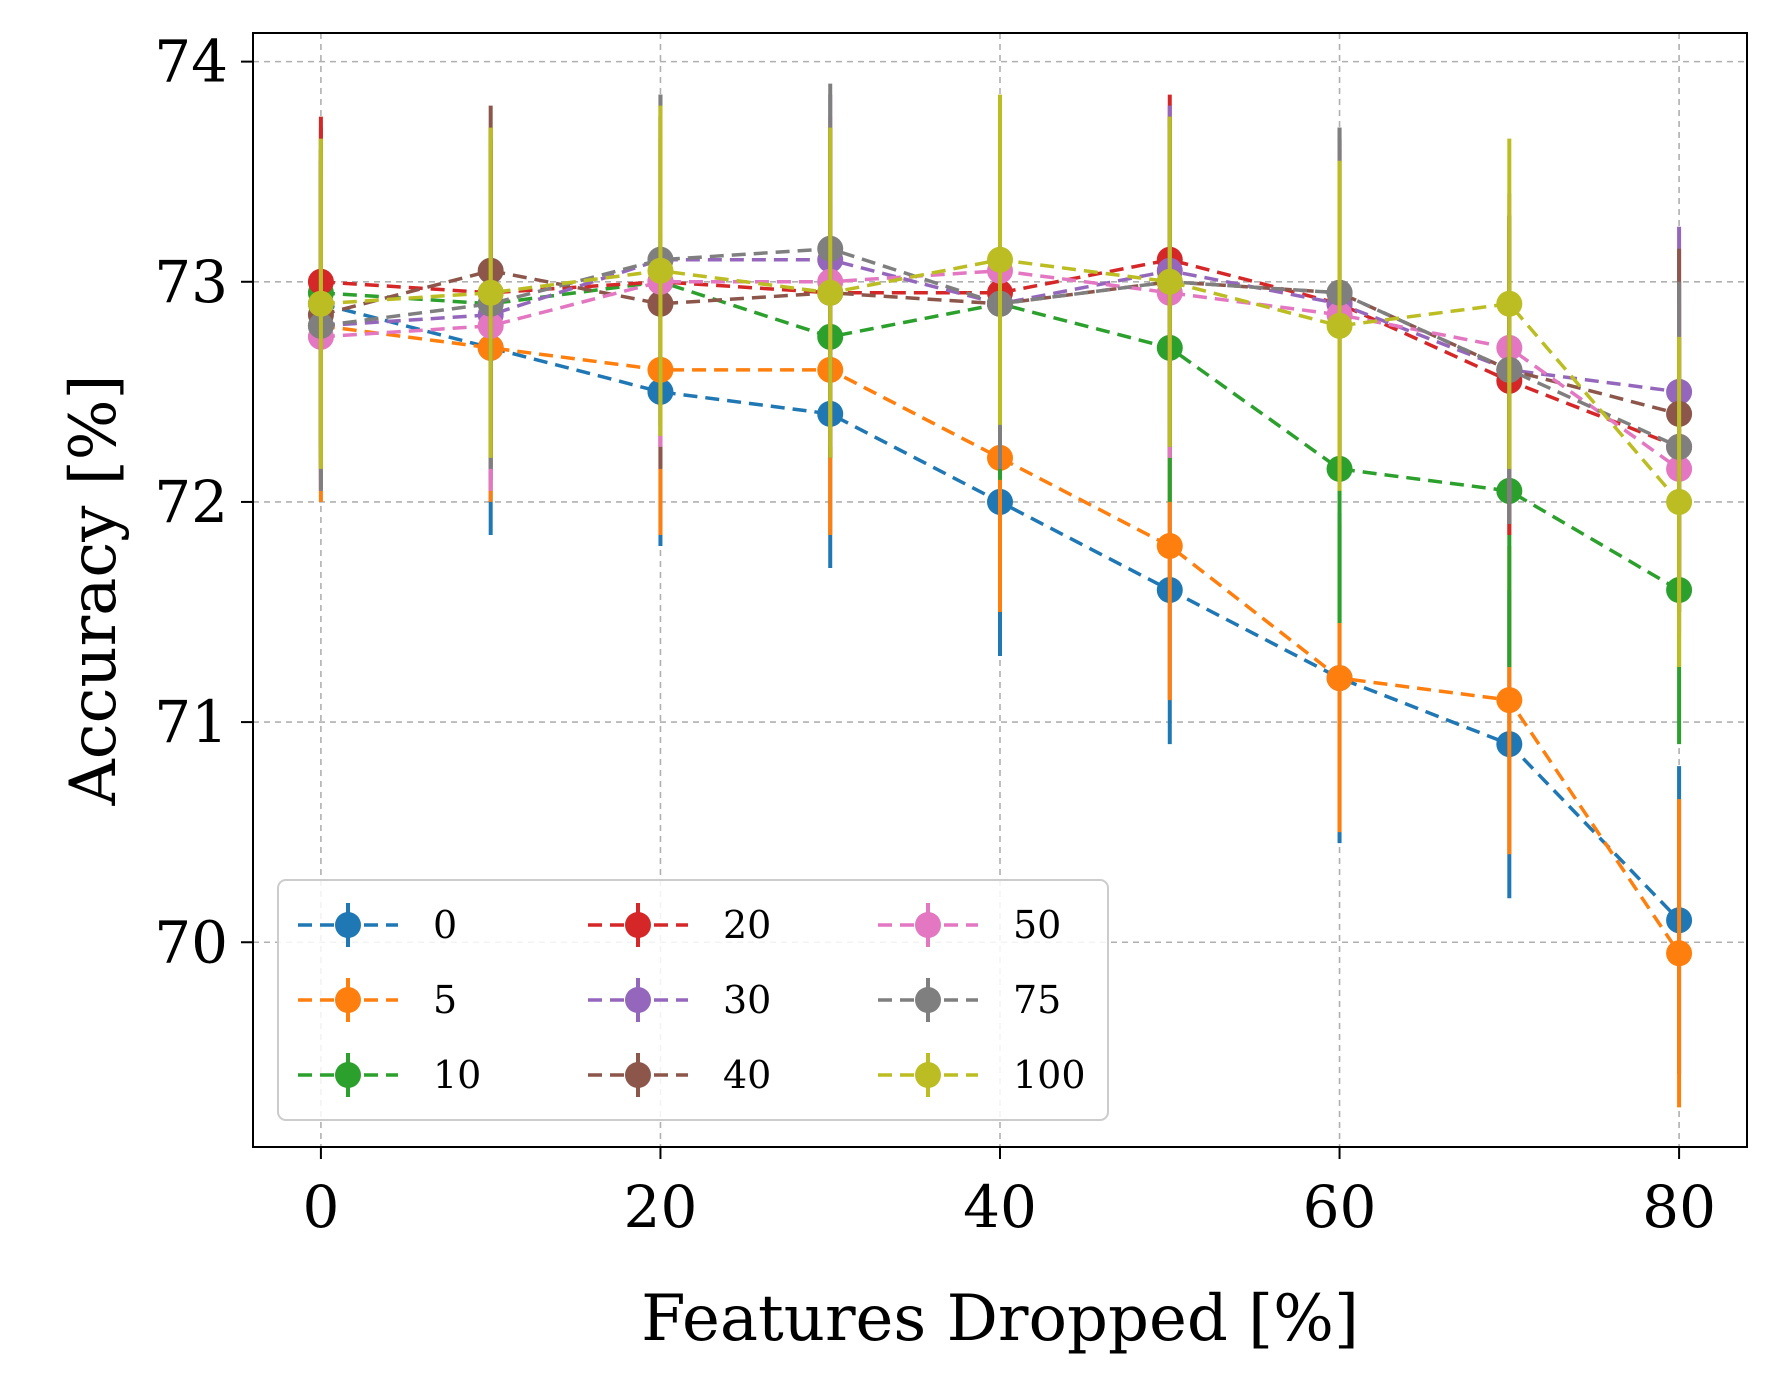  What do you see at coordinates (445, 925) in the screenshot?
I see `legend-label: 0` at bounding box center [445, 925].